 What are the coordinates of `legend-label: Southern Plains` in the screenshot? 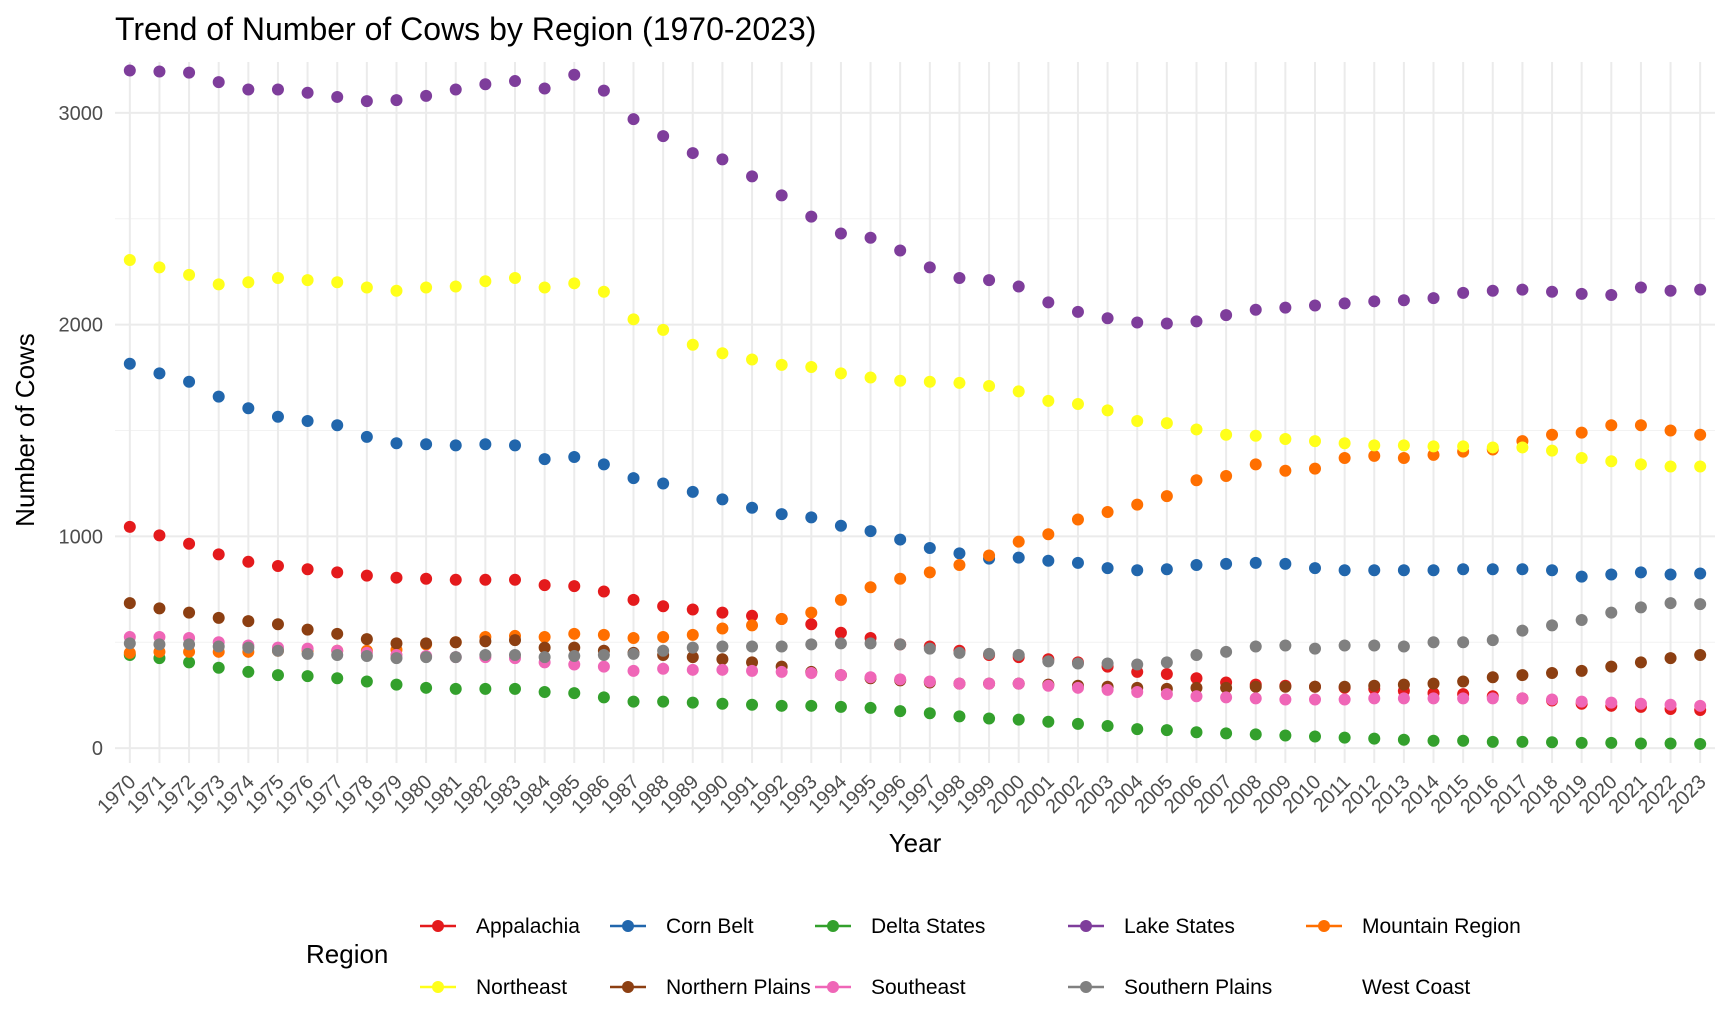 It's located at (1198, 987).